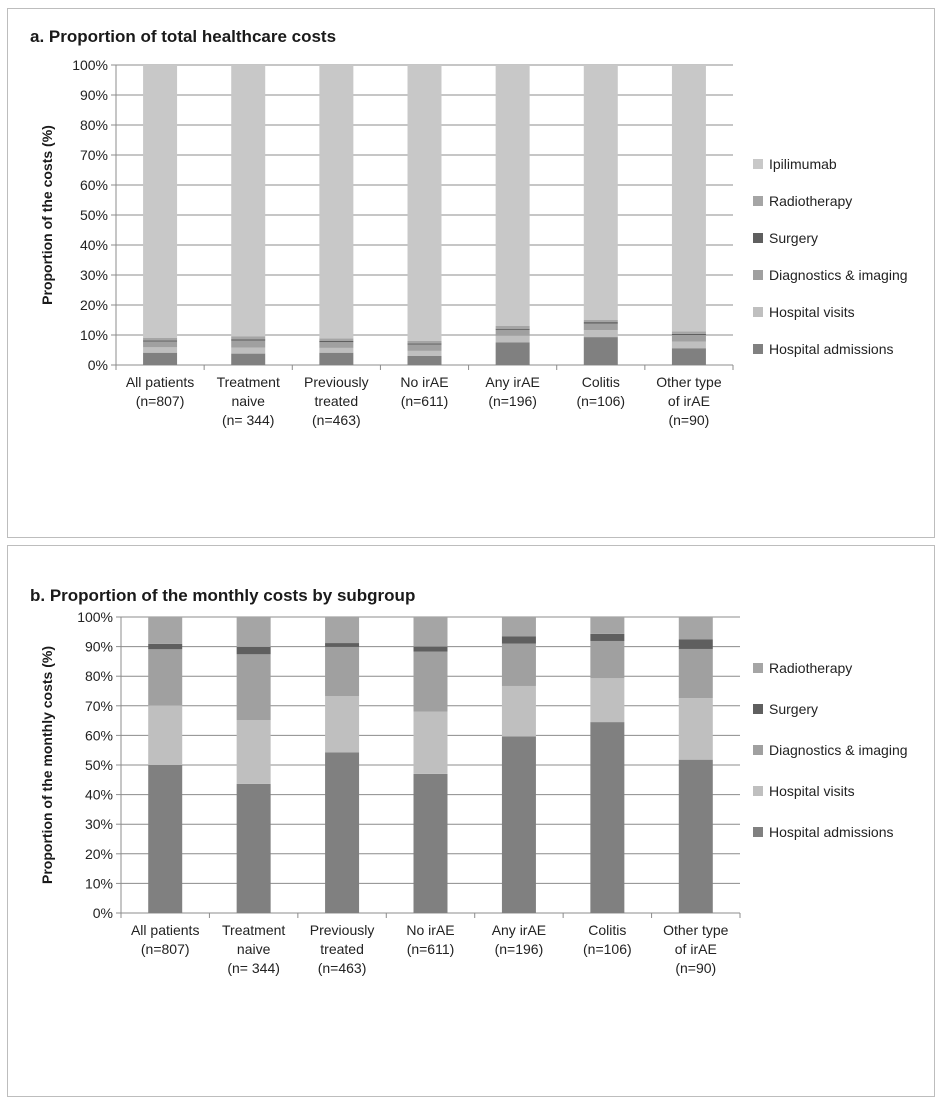 The width and height of the screenshot is (936, 1098). I want to click on x-tick-label: Treatment, so click(253, 930).